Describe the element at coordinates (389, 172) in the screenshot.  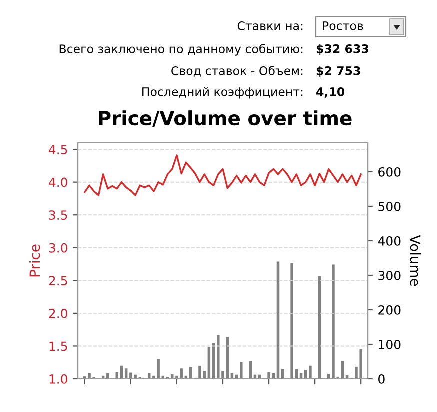
I see `y2-tick-label: 600` at that location.